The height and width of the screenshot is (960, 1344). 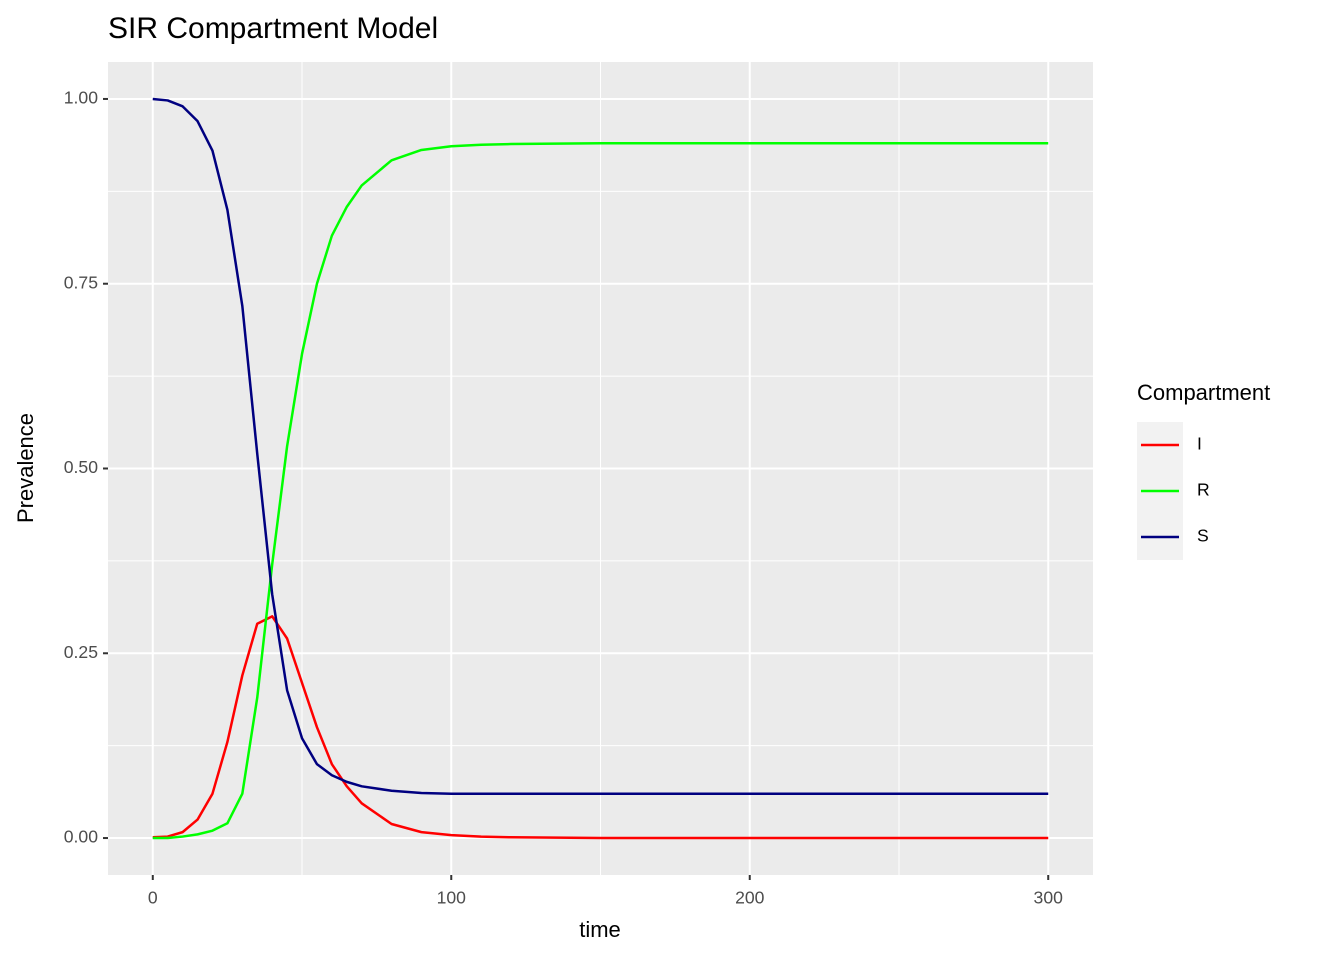 I want to click on y-tick-label: 0.75, so click(x=81, y=282).